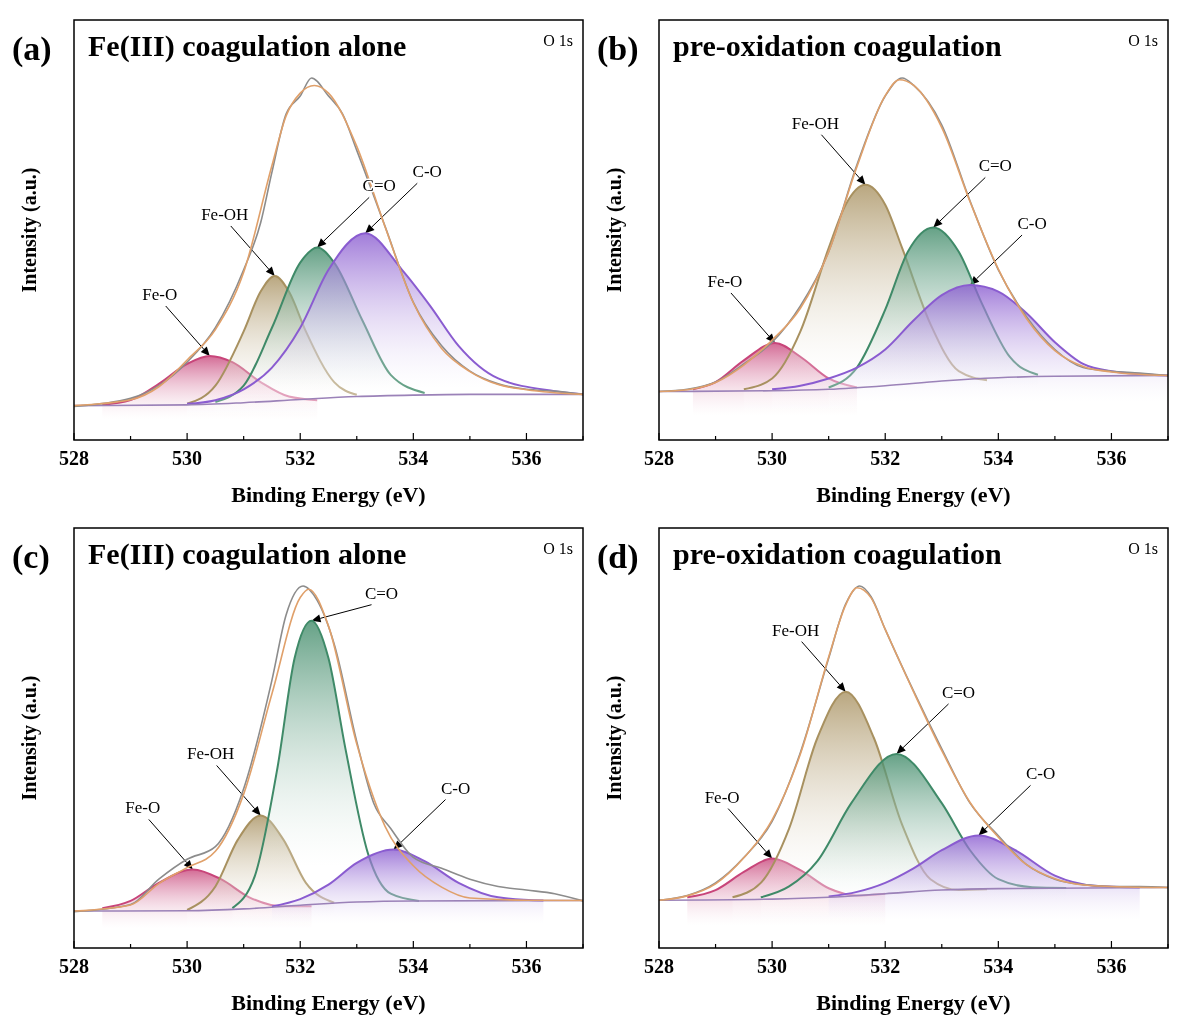  I want to click on text: (a), so click(32, 49).